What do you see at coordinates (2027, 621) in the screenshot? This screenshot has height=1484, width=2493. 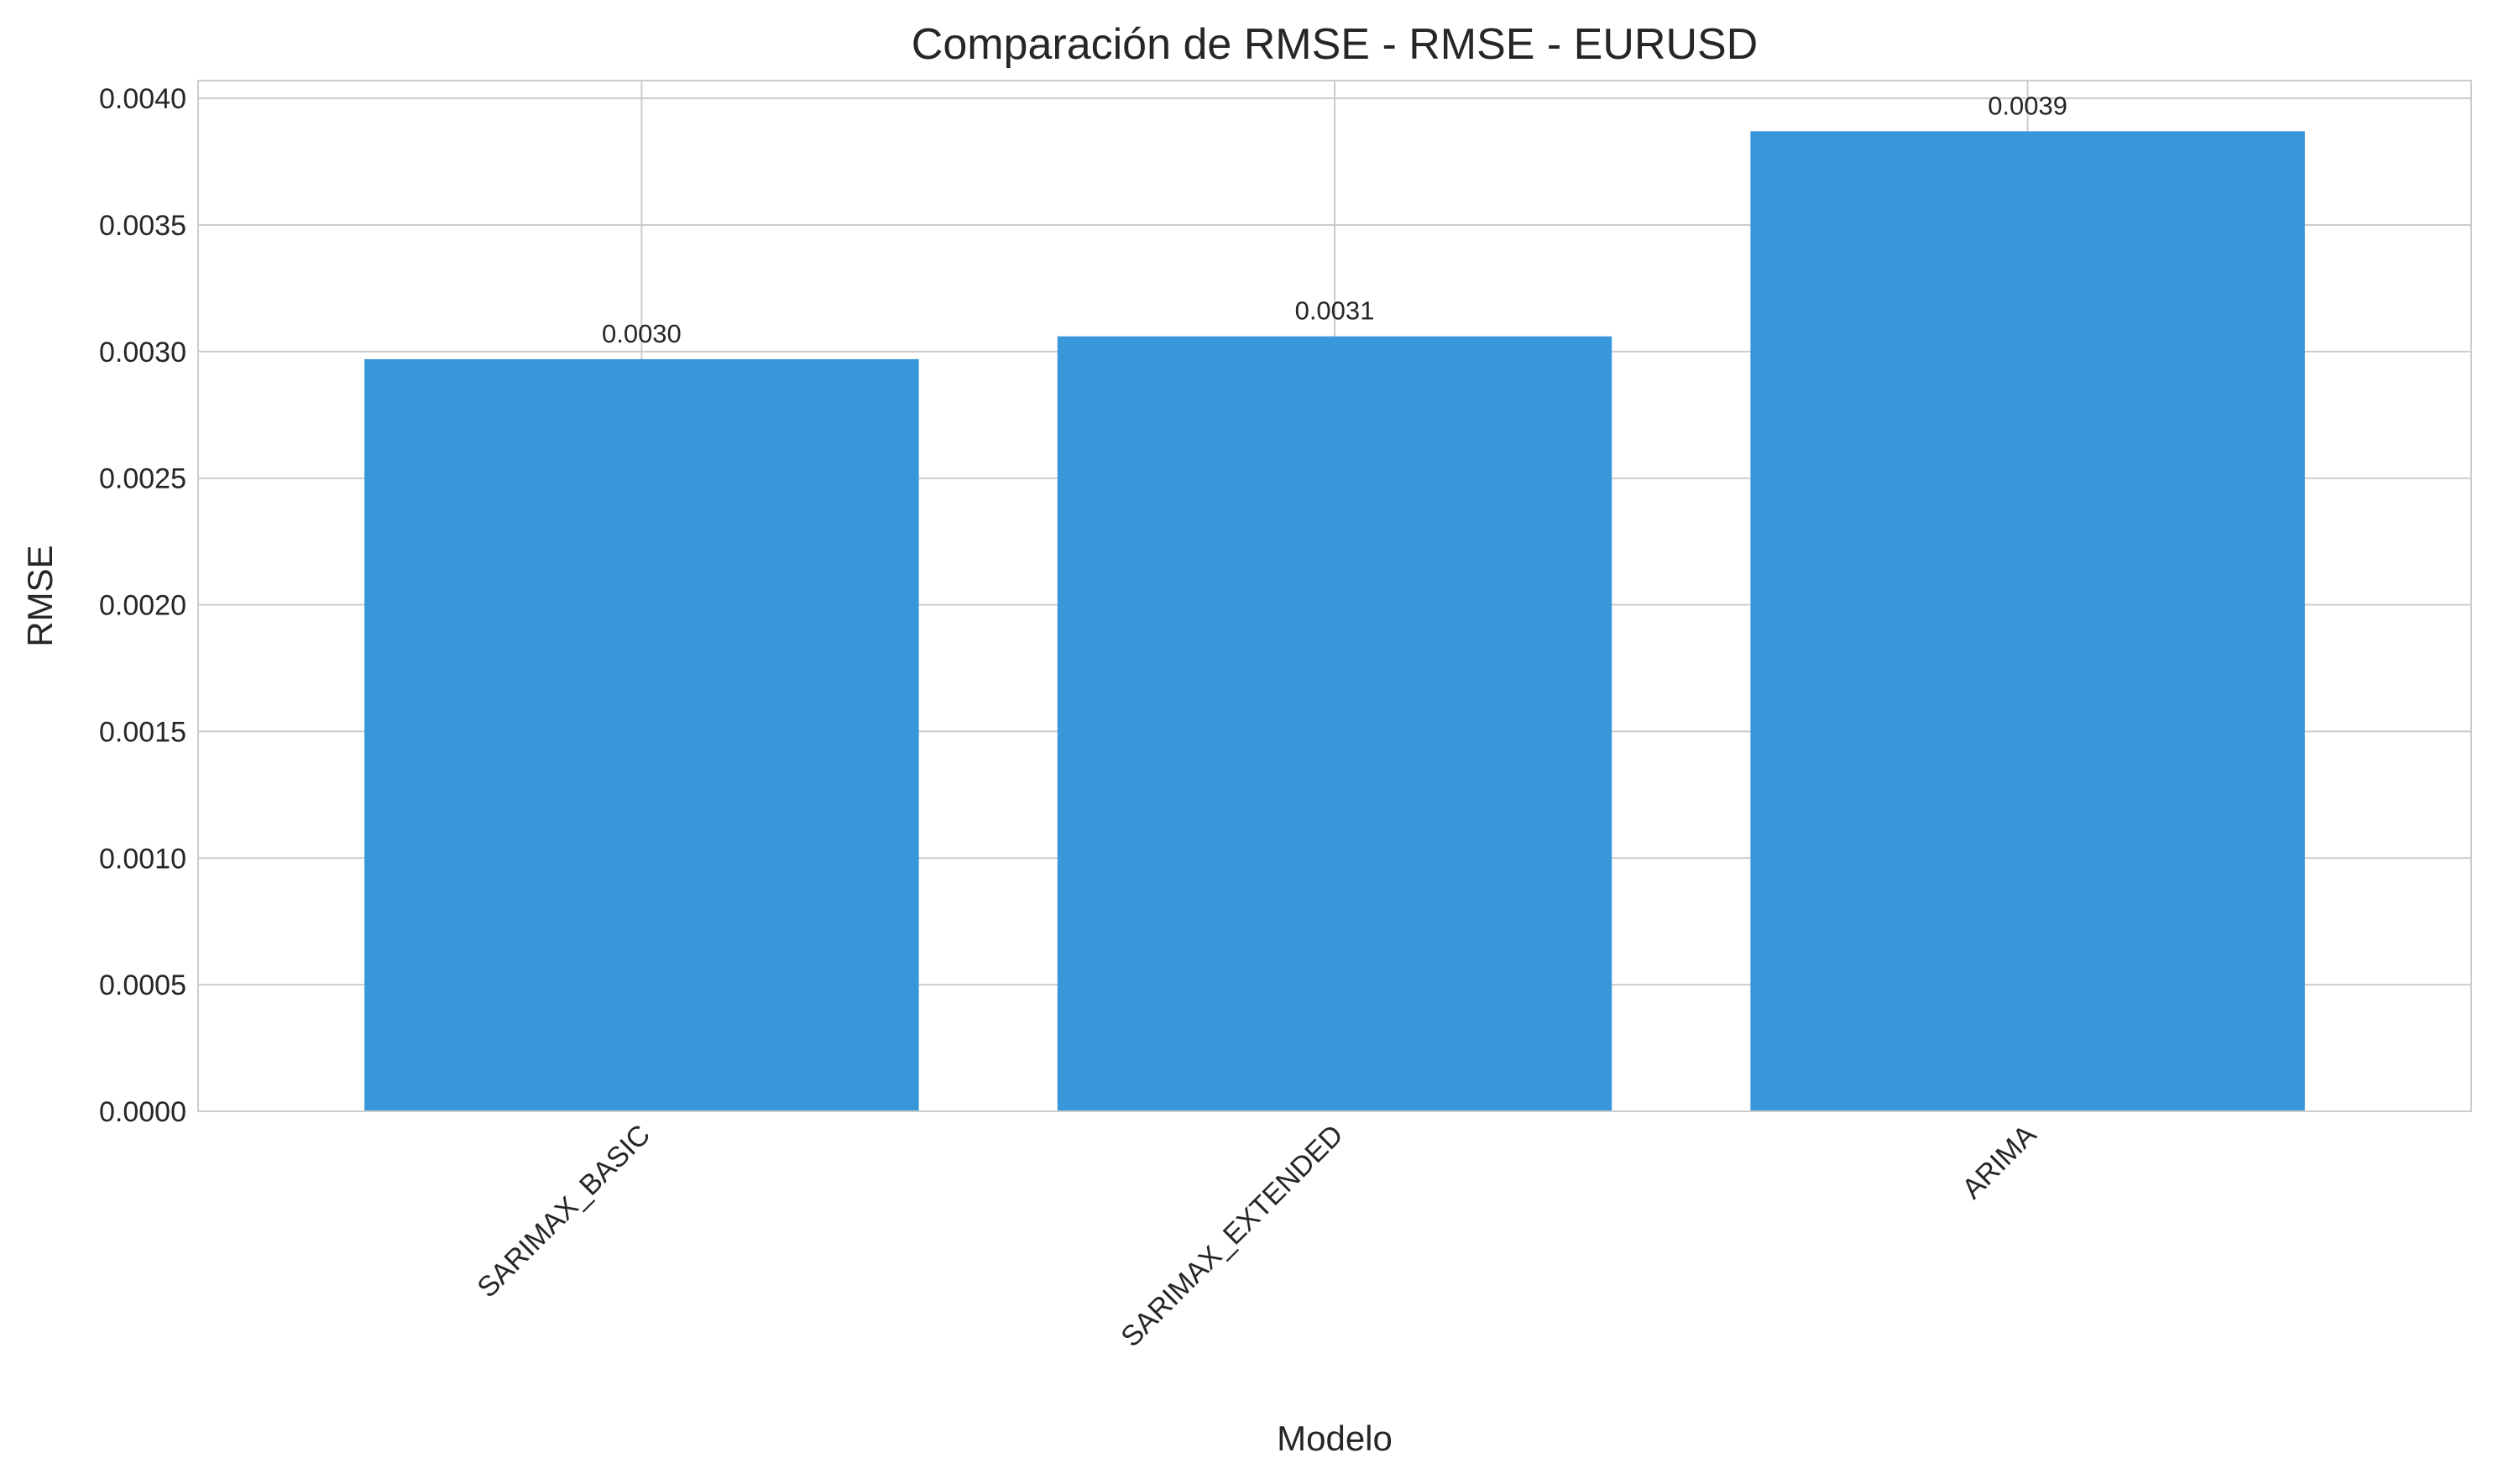 I see `bar-arima` at bounding box center [2027, 621].